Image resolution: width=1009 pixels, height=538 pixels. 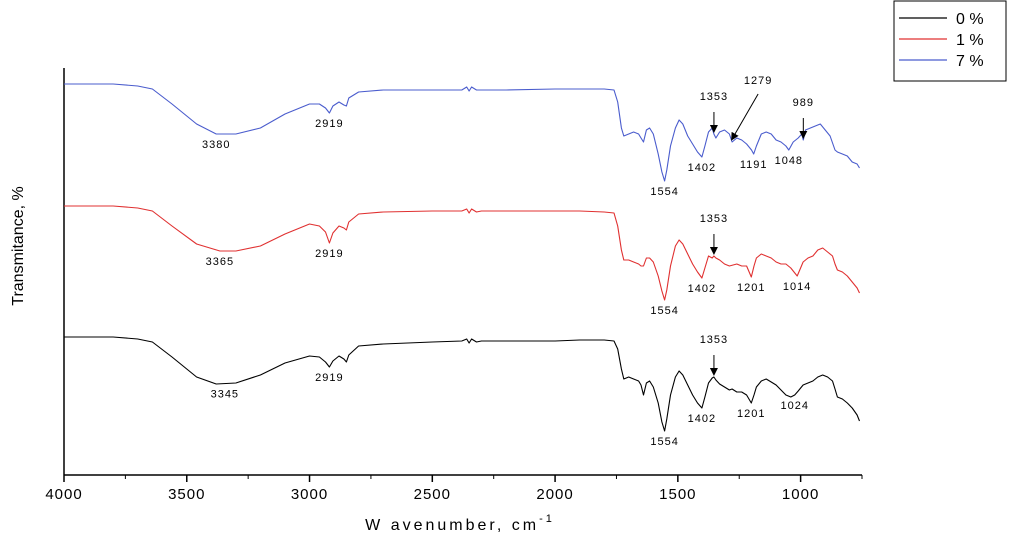 I want to click on legend-label: 1 %, so click(x=970, y=40).